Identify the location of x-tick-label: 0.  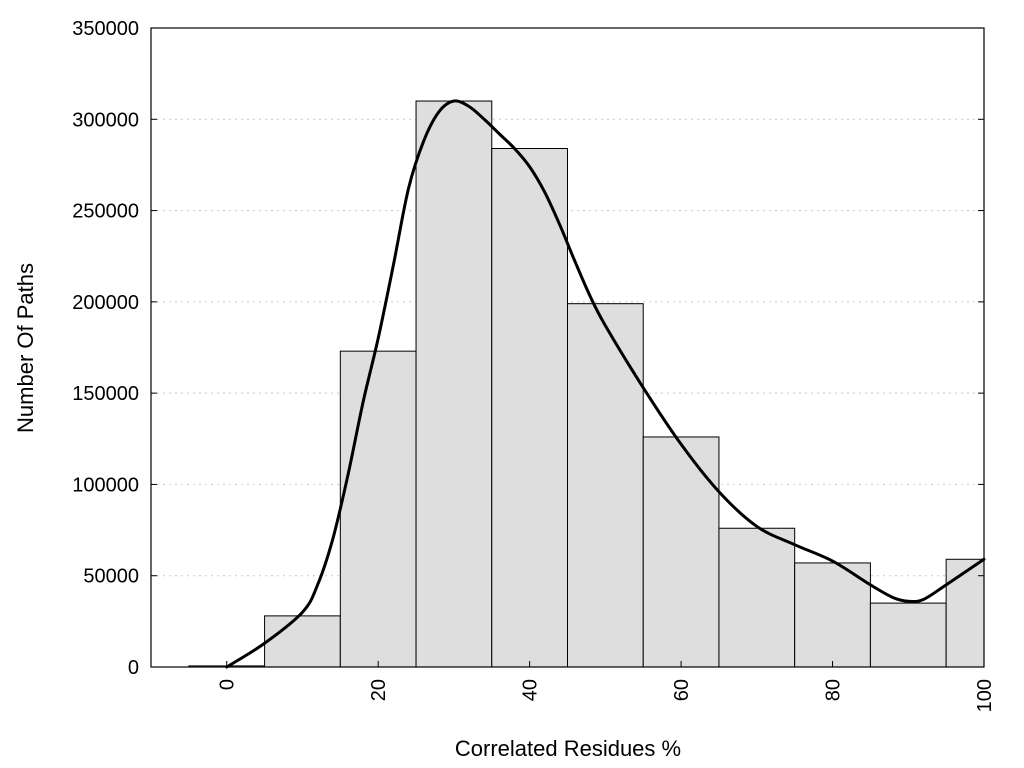
(228, 684).